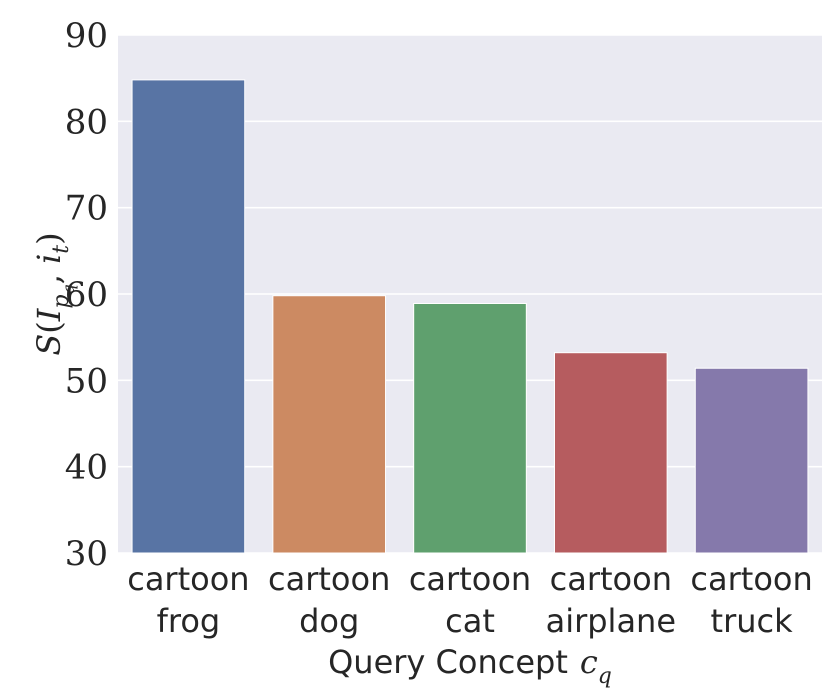 This screenshot has width=830, height=692. I want to click on y-axis-label-i: I, so click(49, 314).